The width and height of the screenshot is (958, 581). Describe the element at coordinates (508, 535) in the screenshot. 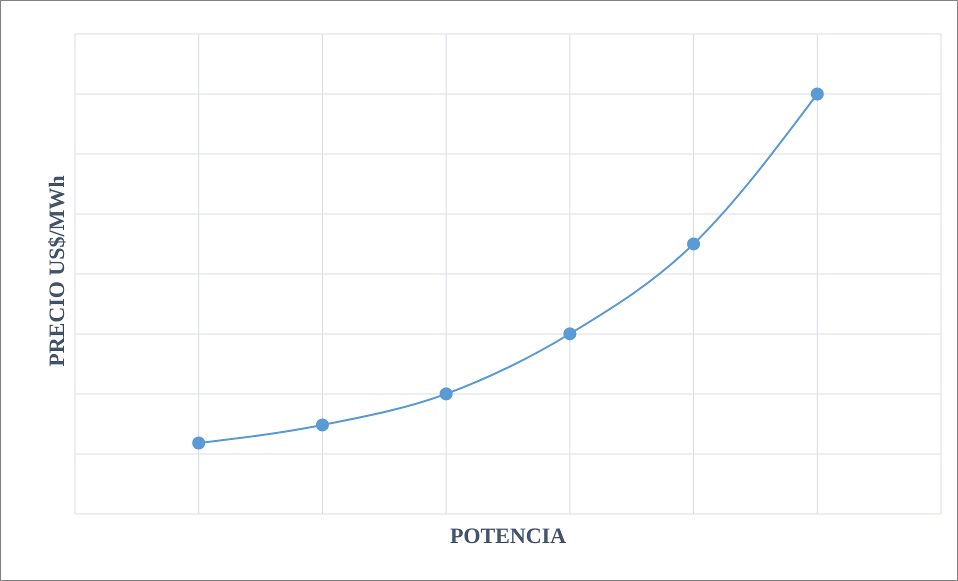

I see `x-axis-title: POTENCIA` at that location.